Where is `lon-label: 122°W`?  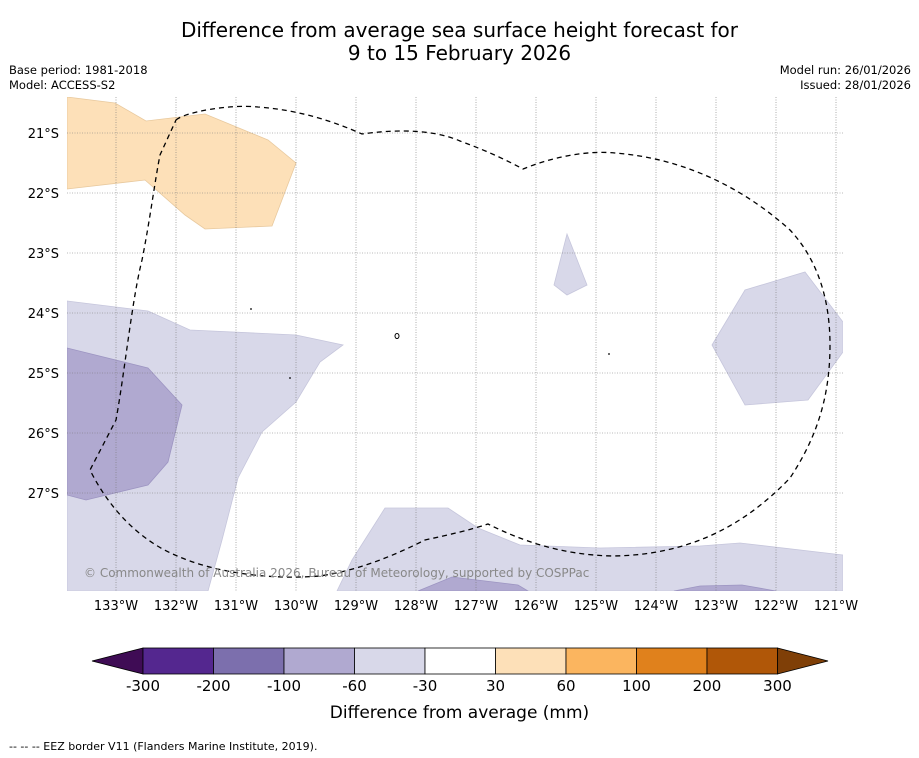
lon-label: 122°W is located at coordinates (776, 606).